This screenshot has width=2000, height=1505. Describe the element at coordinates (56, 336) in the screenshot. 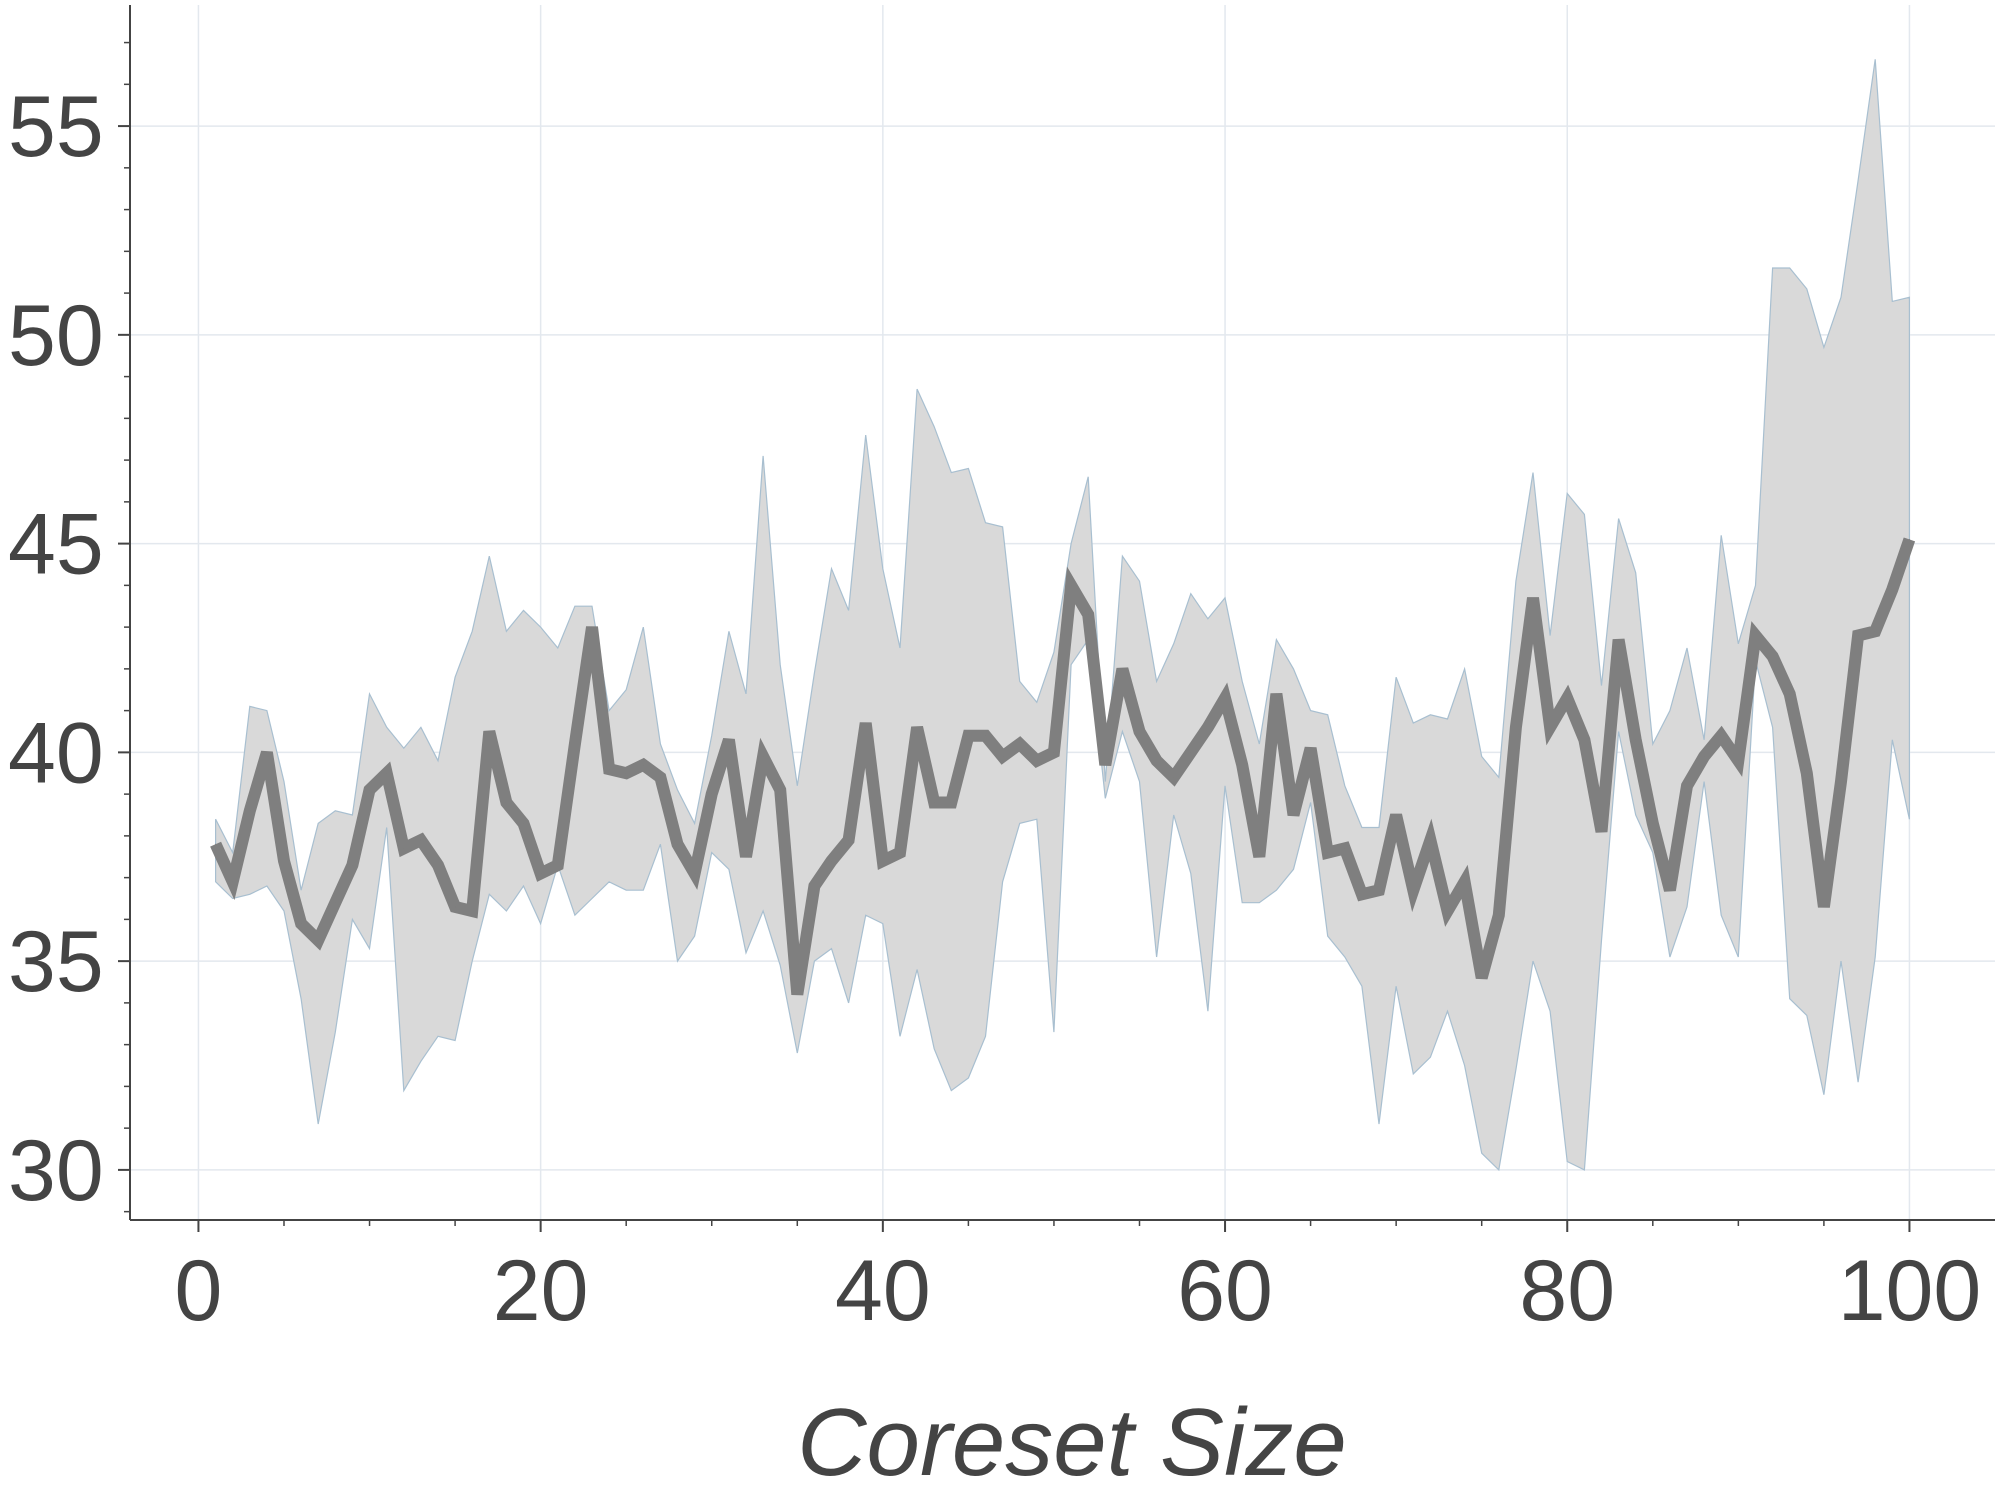

I see `y-tick-label: 50` at that location.